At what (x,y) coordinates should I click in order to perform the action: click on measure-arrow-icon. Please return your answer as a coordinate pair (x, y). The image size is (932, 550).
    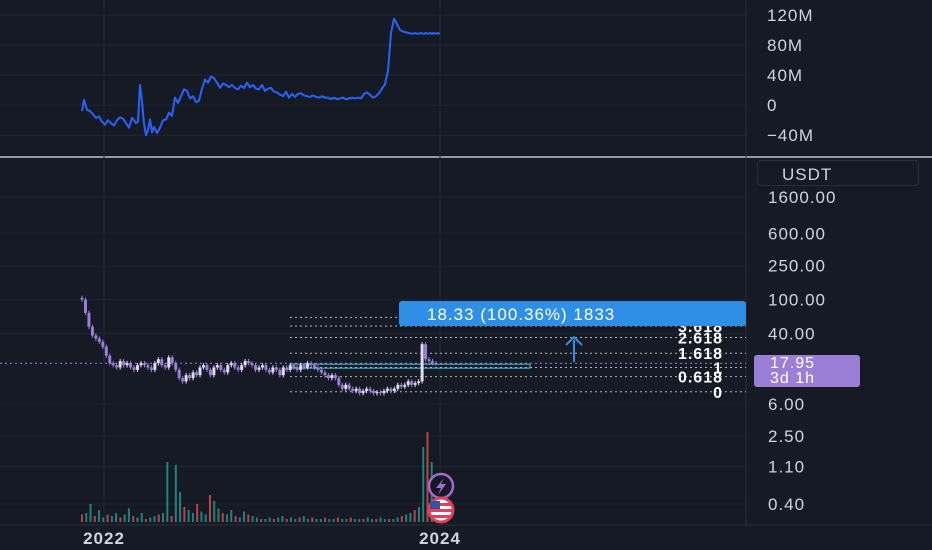
    Looking at the image, I should click on (574, 348).